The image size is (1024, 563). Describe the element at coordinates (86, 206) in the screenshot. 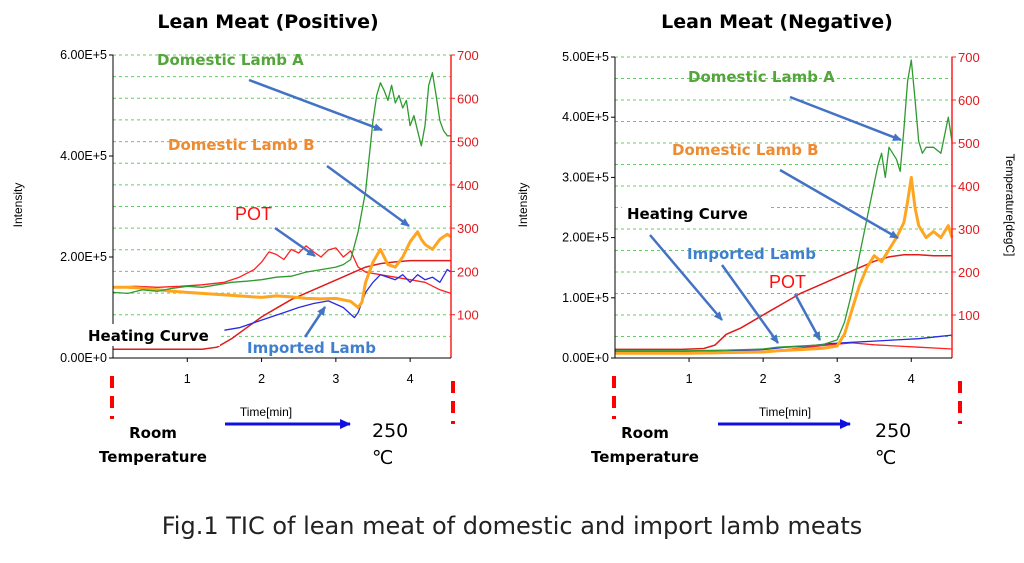

I see `y-axis-ticks: 0.00E+0 2.00E+5 4.00E+5 6.00E+5` at that location.